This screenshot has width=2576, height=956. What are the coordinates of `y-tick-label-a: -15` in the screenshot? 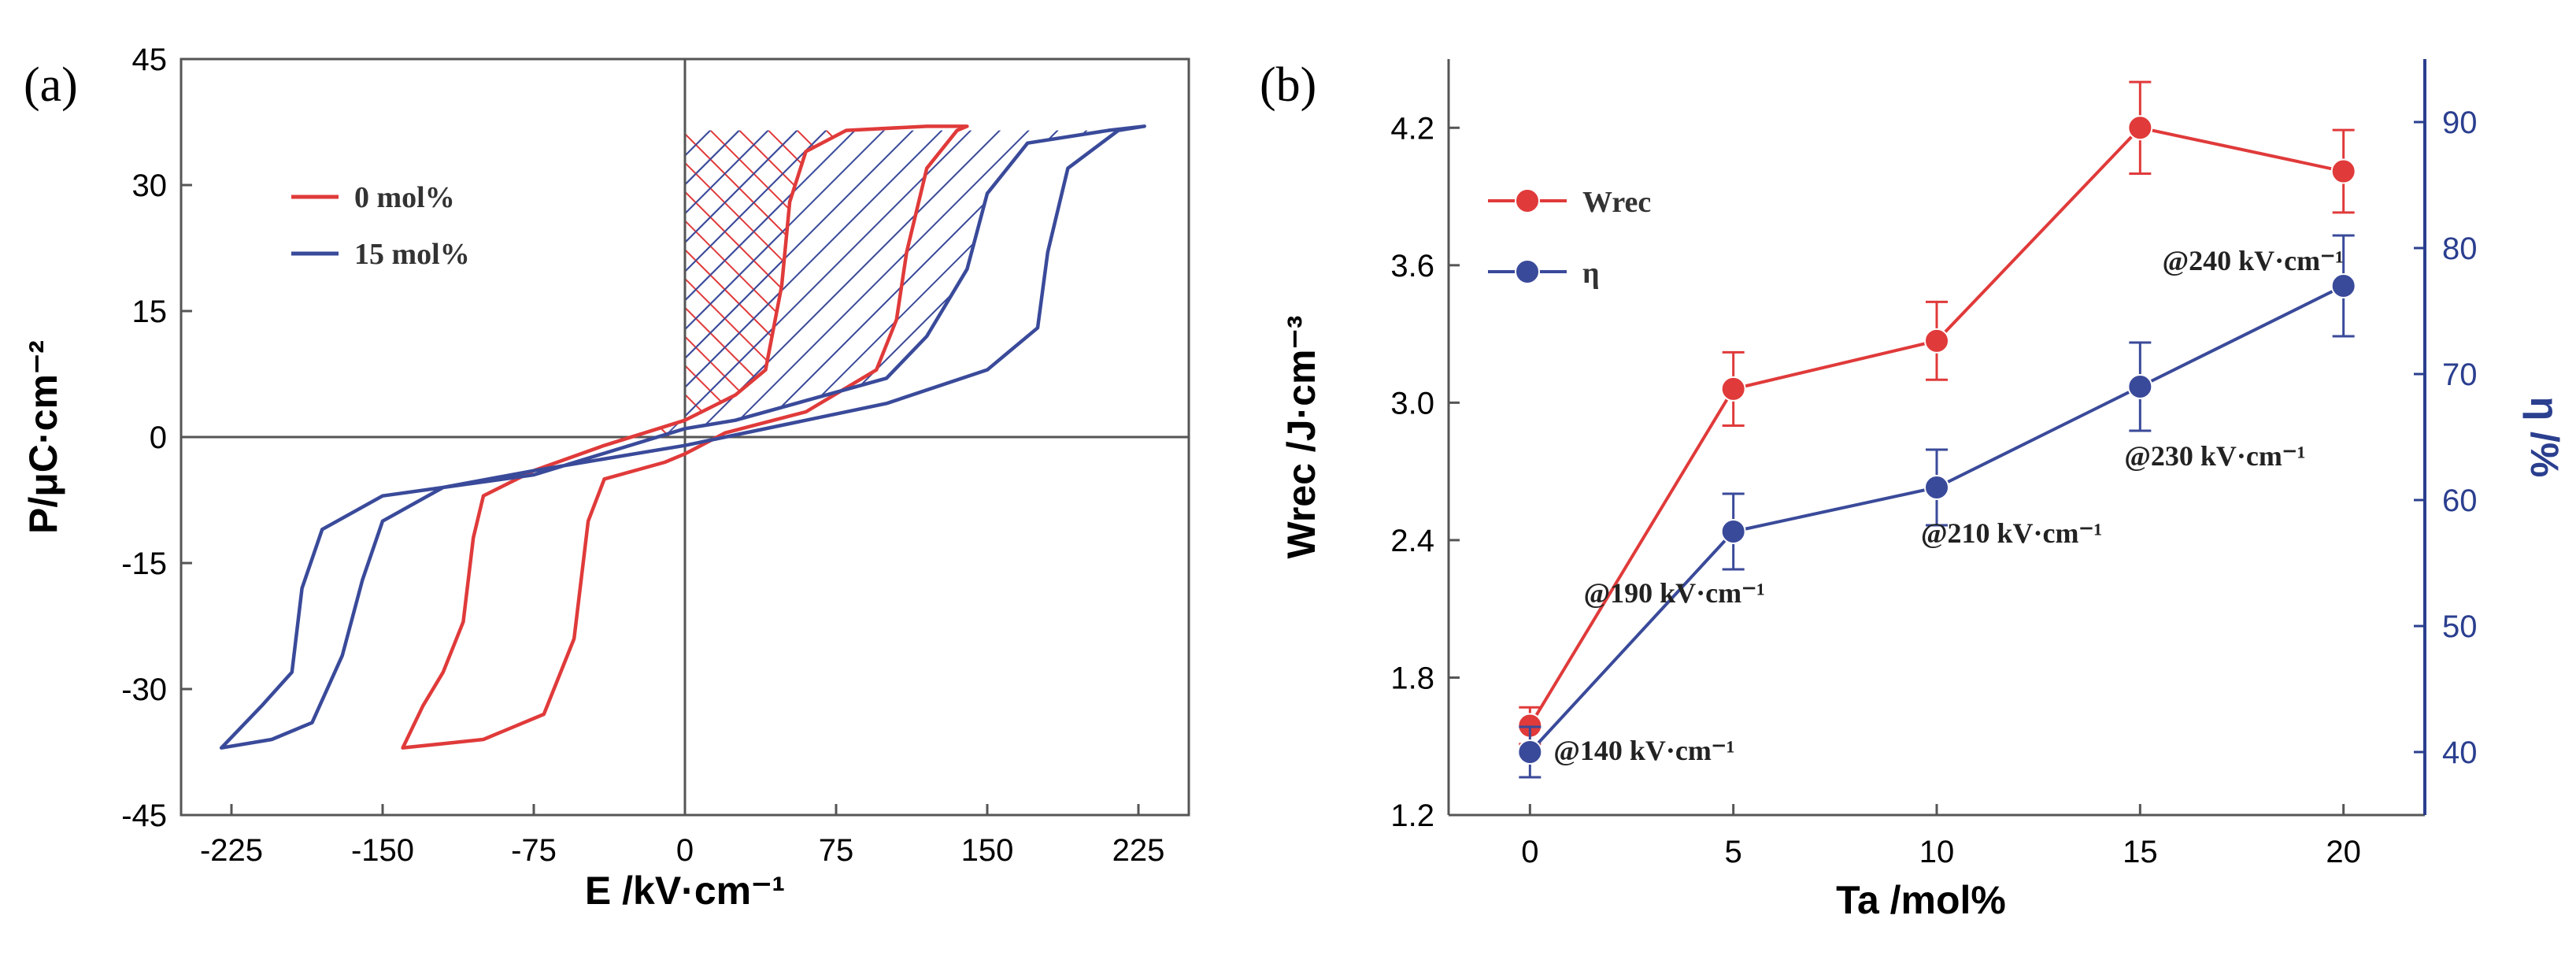 It's located at (144, 564).